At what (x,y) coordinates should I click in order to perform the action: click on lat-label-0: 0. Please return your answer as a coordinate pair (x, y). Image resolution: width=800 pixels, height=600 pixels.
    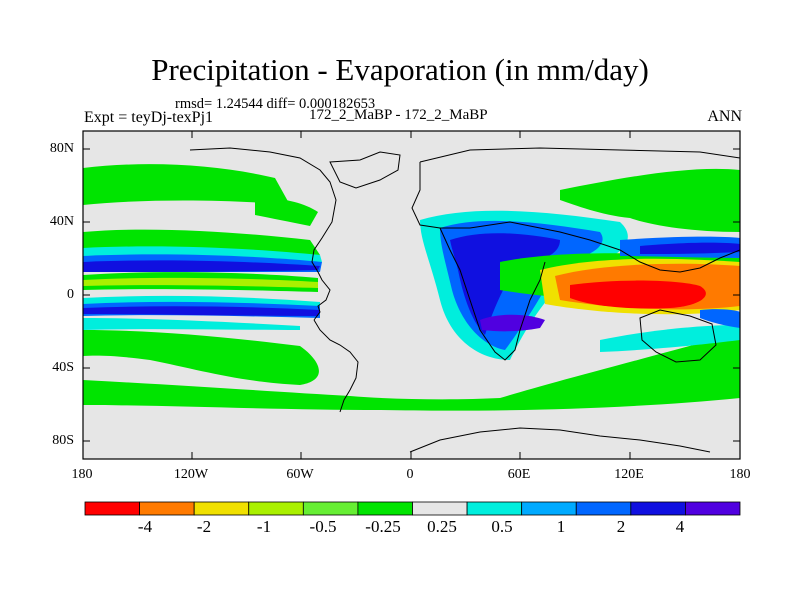
    Looking at the image, I should click on (70, 294).